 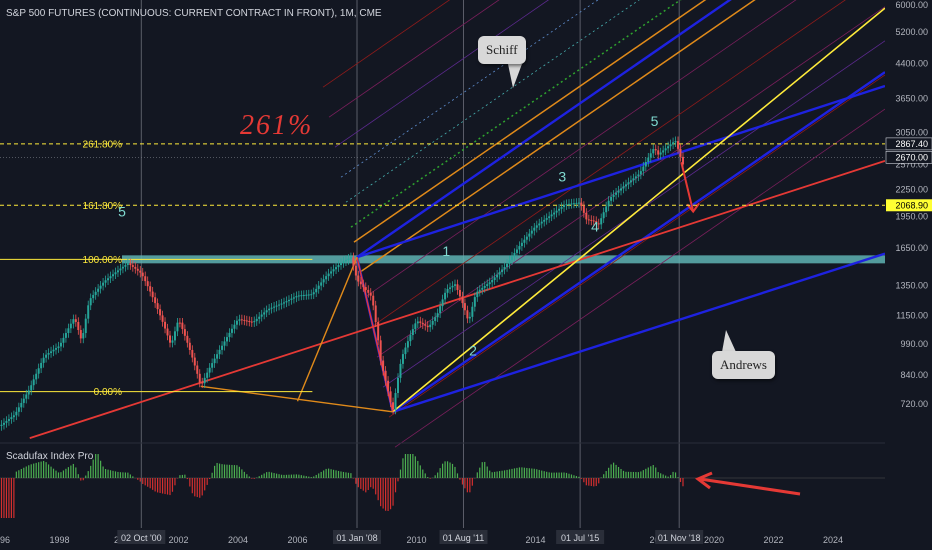 I want to click on price-tick-label: 3050.00, so click(x=911, y=132).